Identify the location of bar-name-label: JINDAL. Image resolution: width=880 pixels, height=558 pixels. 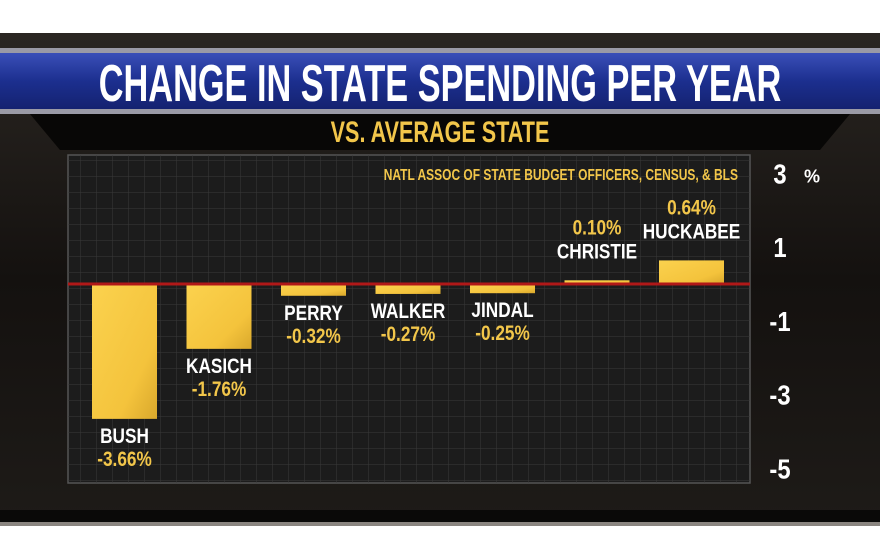
(502, 311).